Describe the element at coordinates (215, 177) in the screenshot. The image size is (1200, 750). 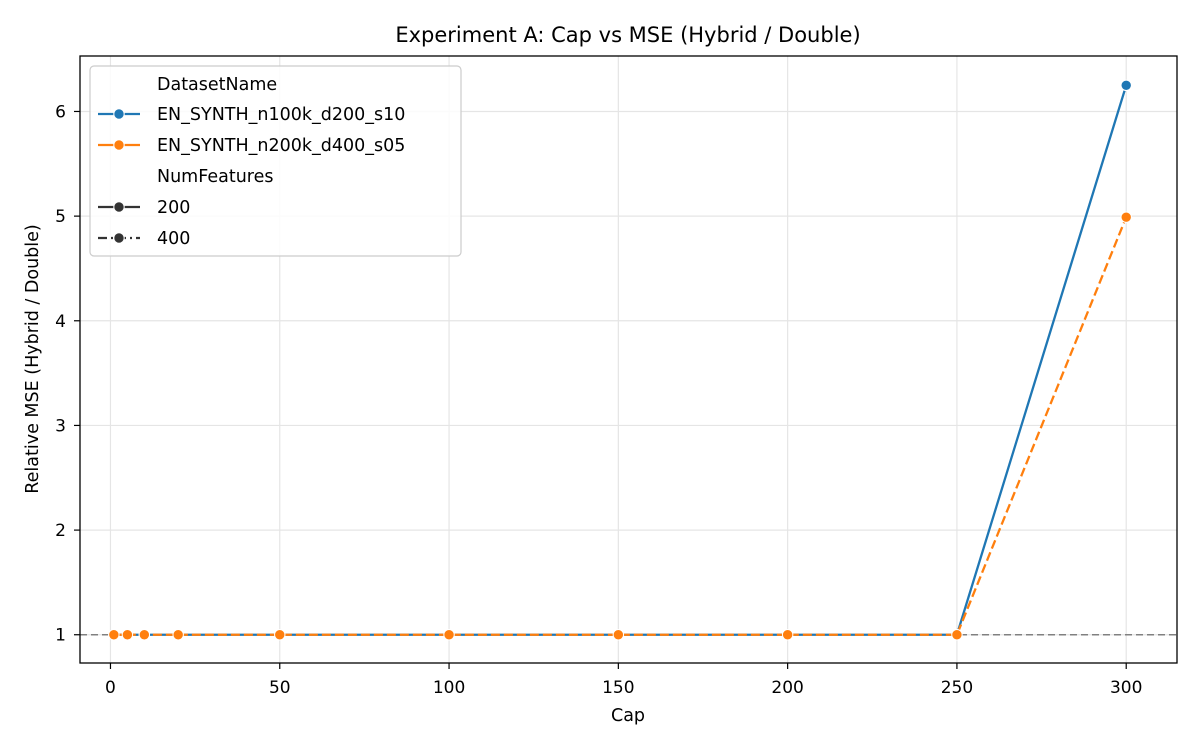
I see `legend-title-features: NumFeatures` at that location.